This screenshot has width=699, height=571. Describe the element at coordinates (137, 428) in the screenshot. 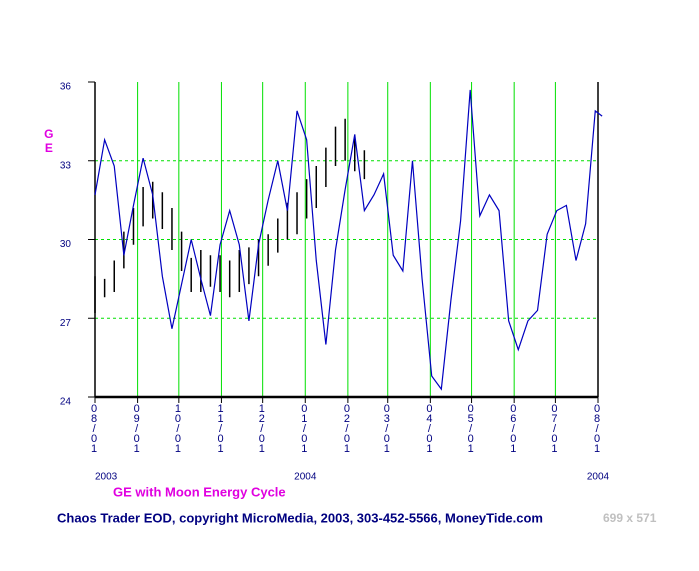

I see `x-tick-label: 09/01` at that location.